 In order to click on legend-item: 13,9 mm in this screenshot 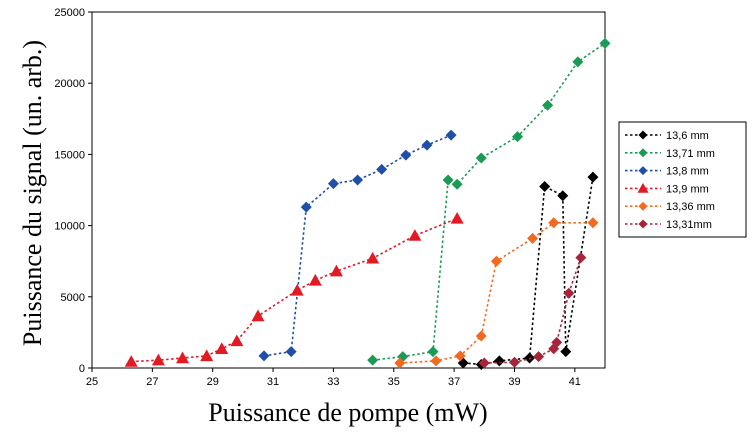, I will do `click(667, 188)`.